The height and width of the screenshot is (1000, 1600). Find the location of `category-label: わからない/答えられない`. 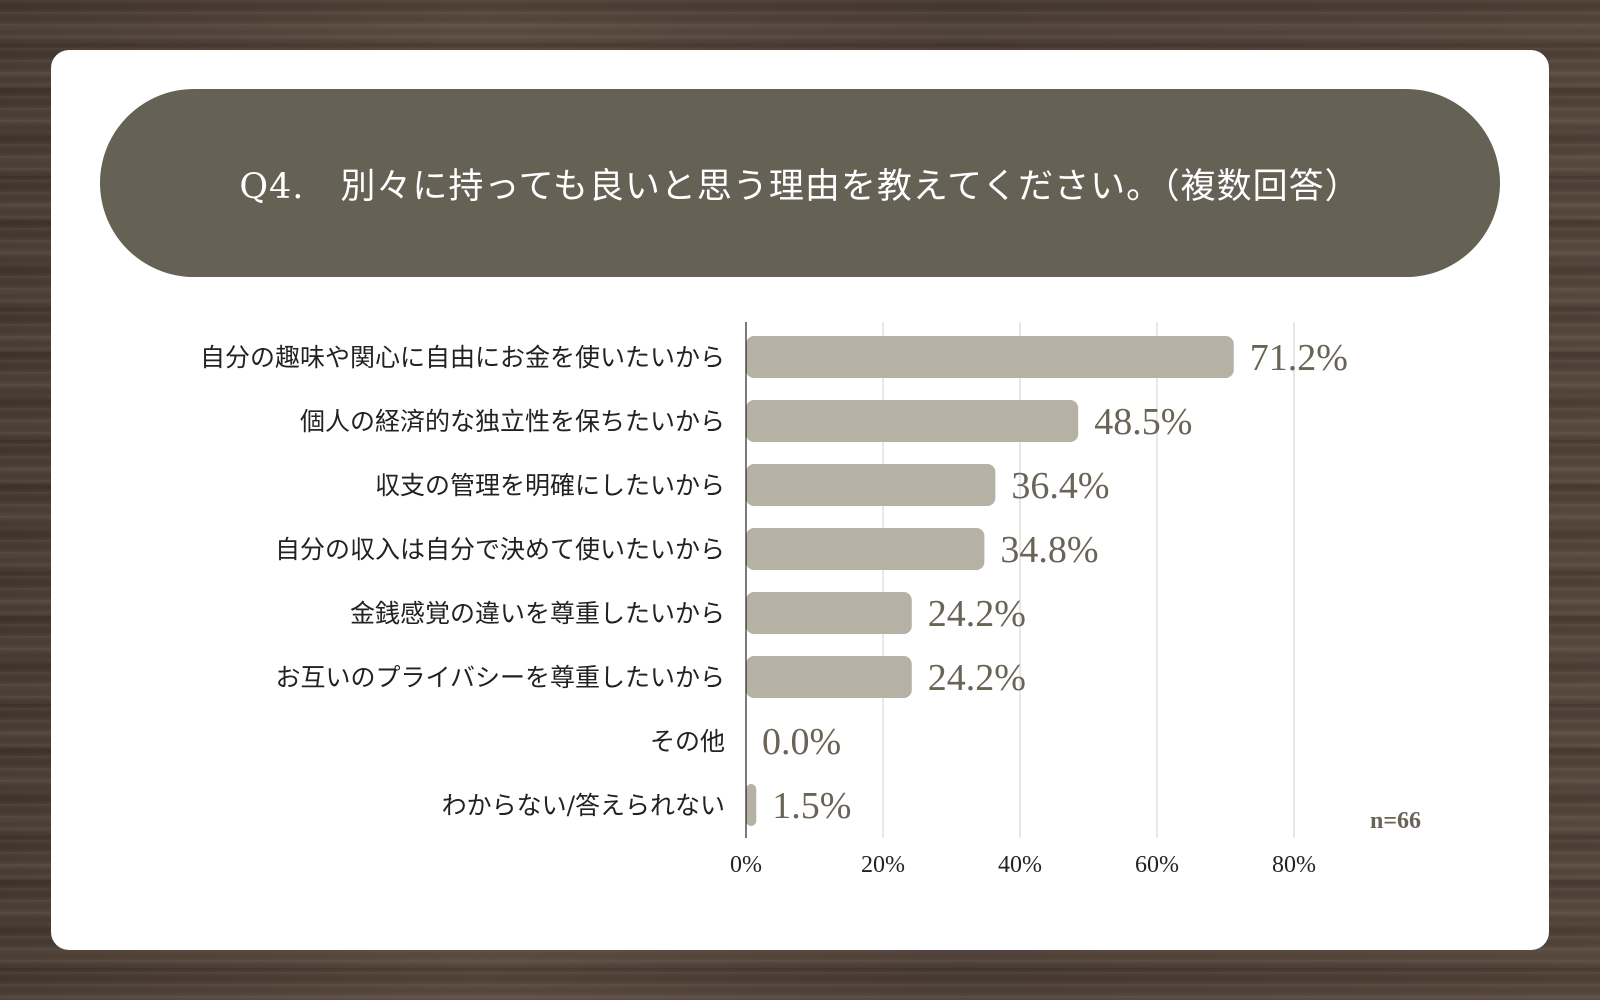

category-label: わからない/答えられない is located at coordinates (583, 805).